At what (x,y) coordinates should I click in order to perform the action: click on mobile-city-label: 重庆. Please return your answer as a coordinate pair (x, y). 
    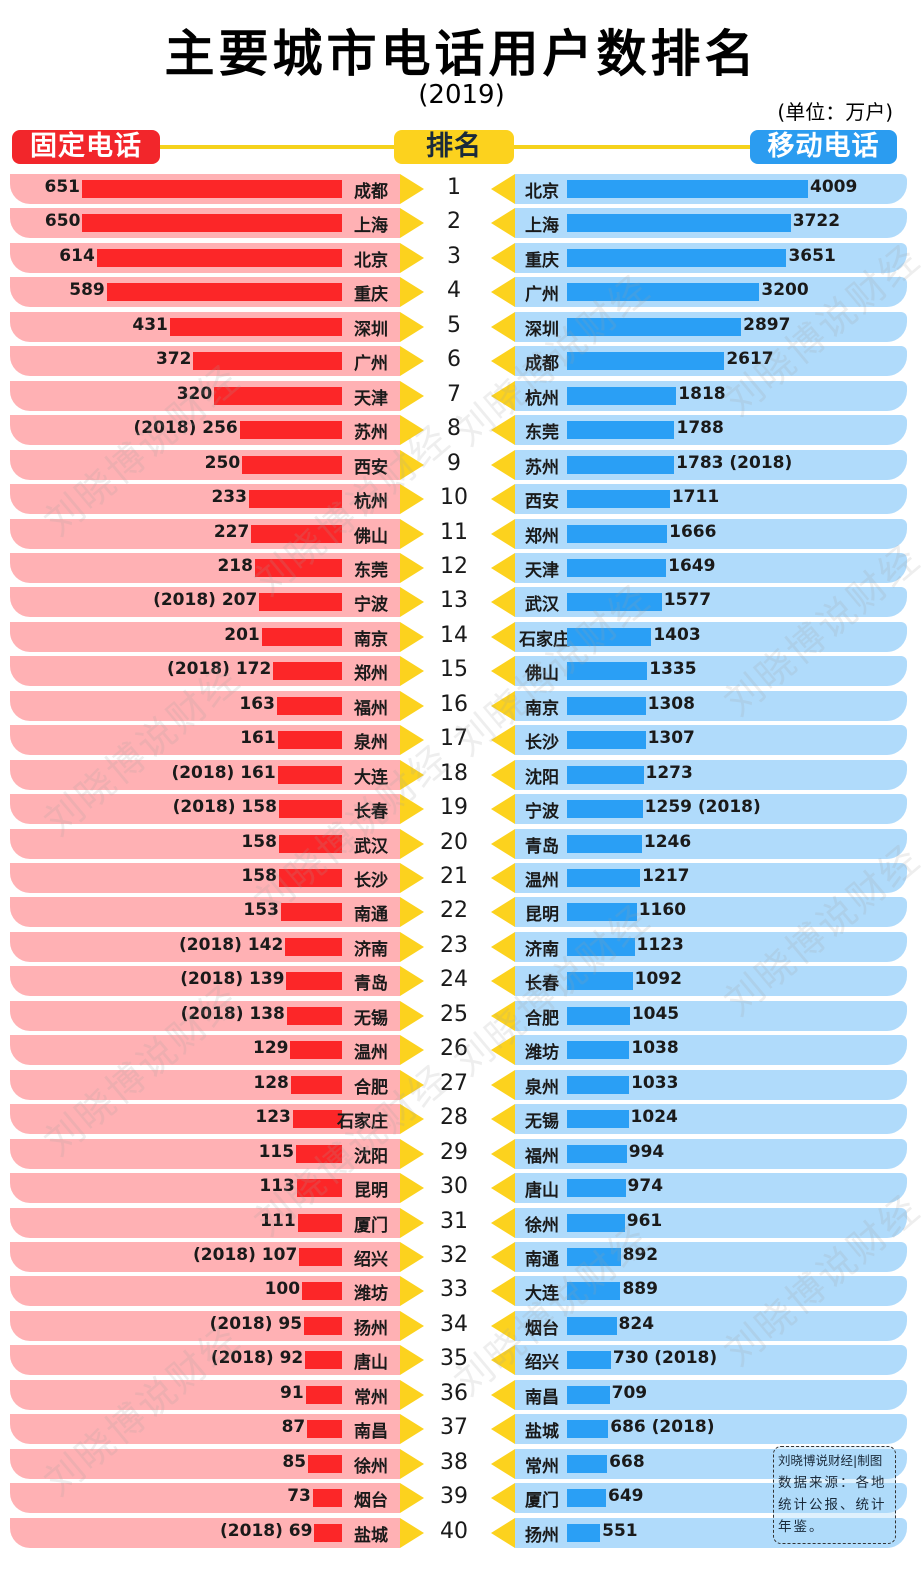
    Looking at the image, I should click on (542, 260).